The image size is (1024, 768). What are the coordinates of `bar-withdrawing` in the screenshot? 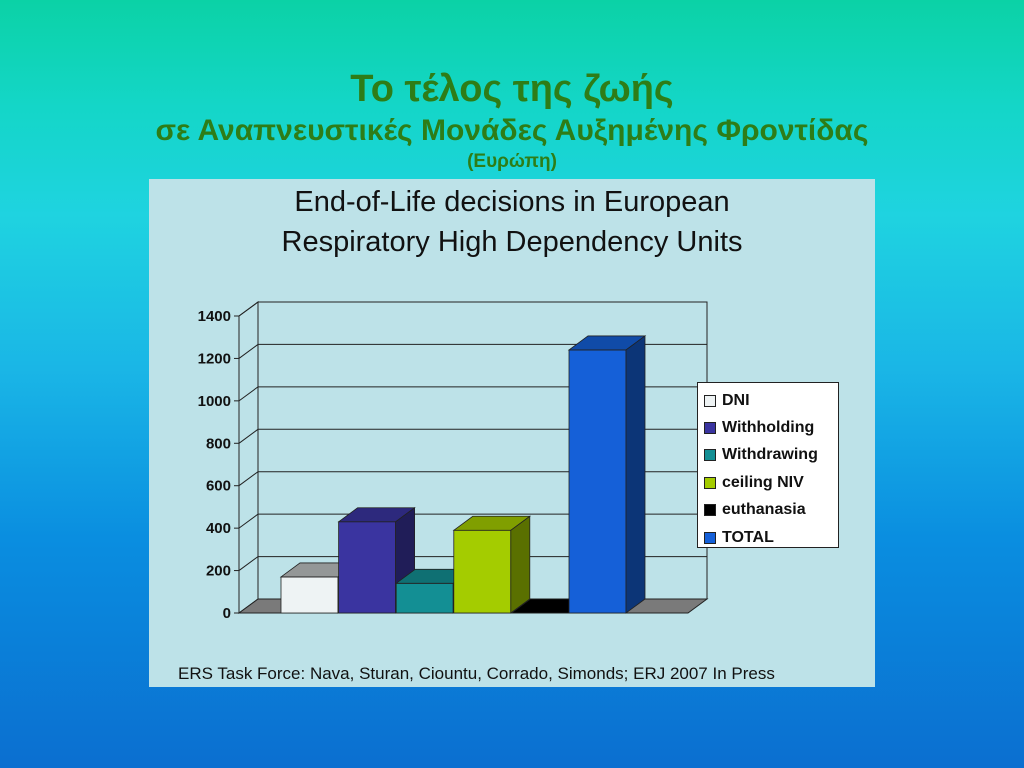 It's located at (424, 598).